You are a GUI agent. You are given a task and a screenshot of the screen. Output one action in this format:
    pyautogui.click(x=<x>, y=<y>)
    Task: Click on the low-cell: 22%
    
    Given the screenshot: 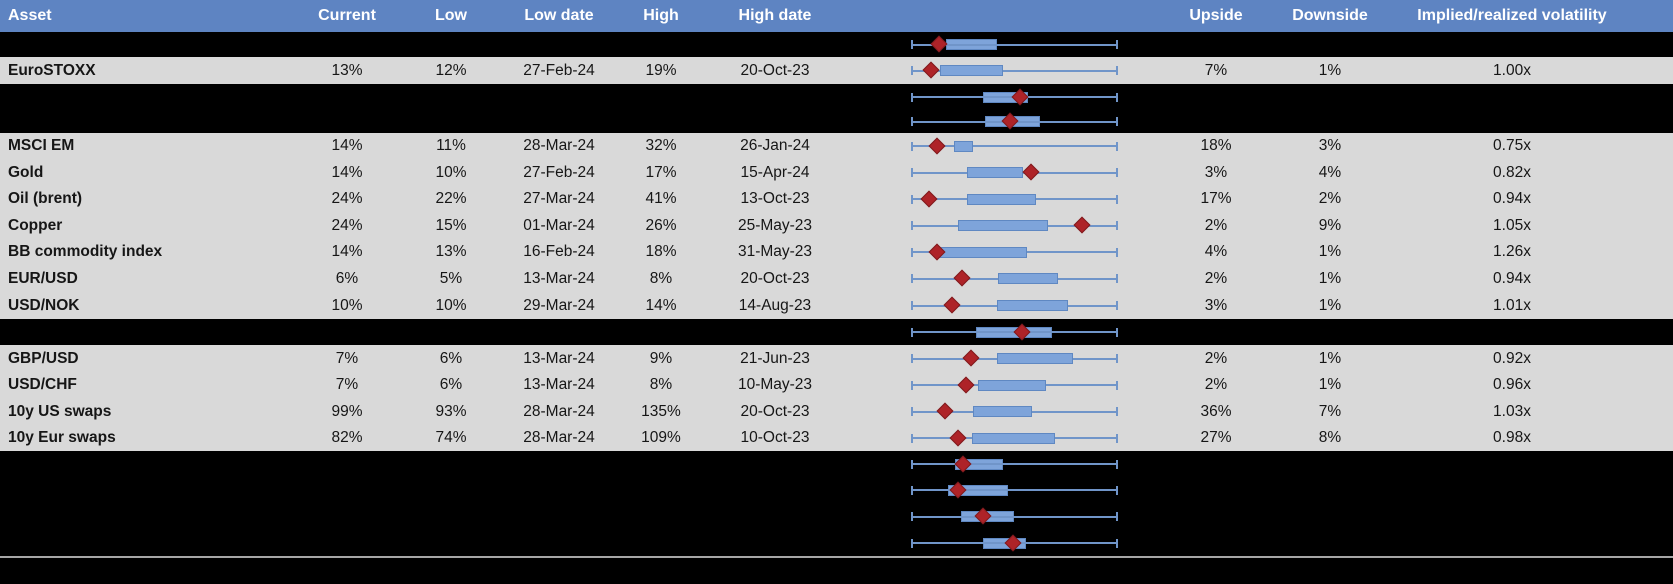 What is the action you would take?
    pyautogui.click(x=451, y=198)
    